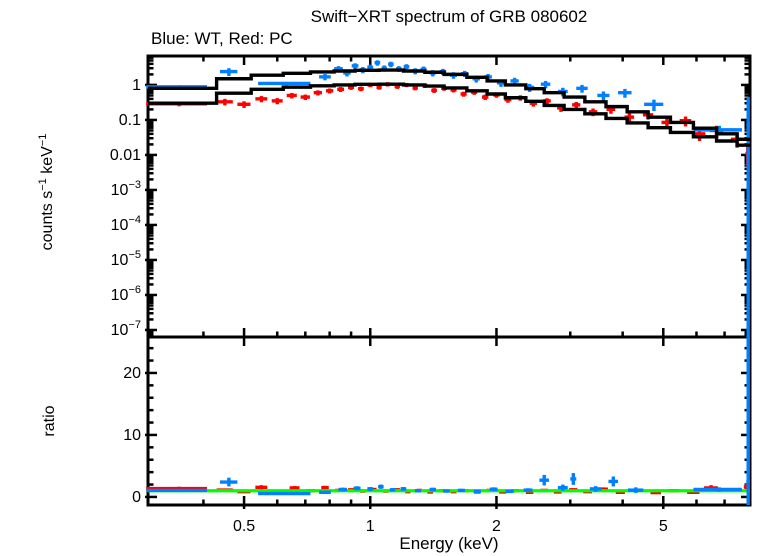 The image size is (758, 556). What do you see at coordinates (496, 526) in the screenshot?
I see `svg-text: 2` at bounding box center [496, 526].